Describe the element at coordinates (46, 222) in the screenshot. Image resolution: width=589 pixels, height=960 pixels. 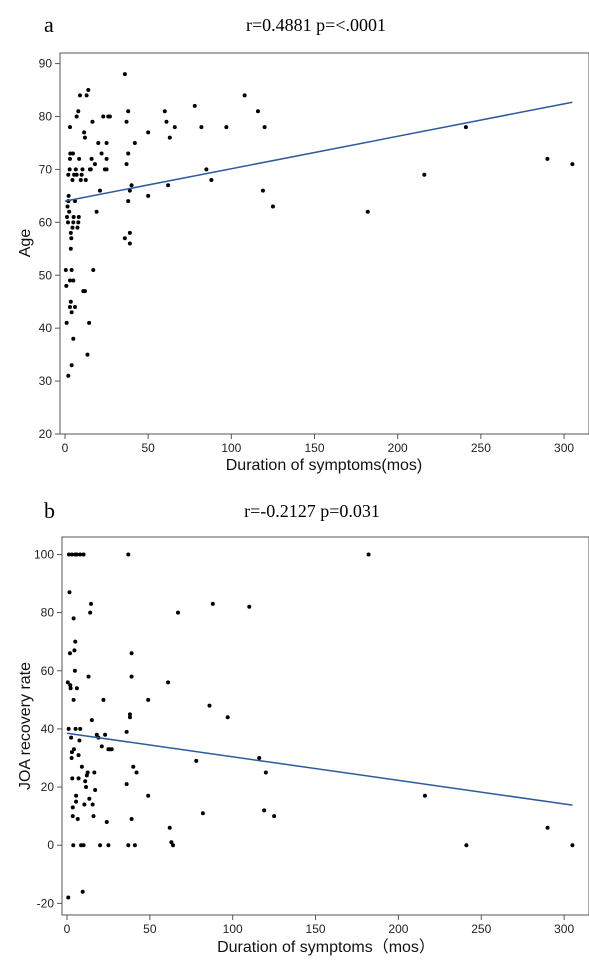
I see `y-tick-label: 60` at that location.